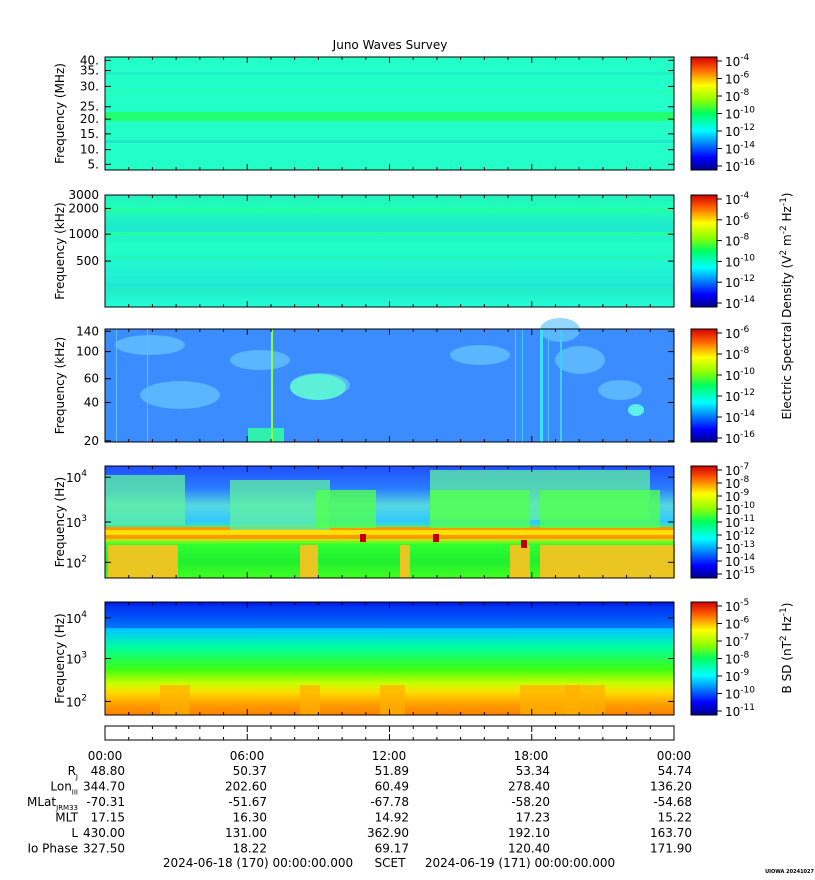 The height and width of the screenshot is (880, 815). I want to click on ephemeris-value: -51.67, so click(247, 802).